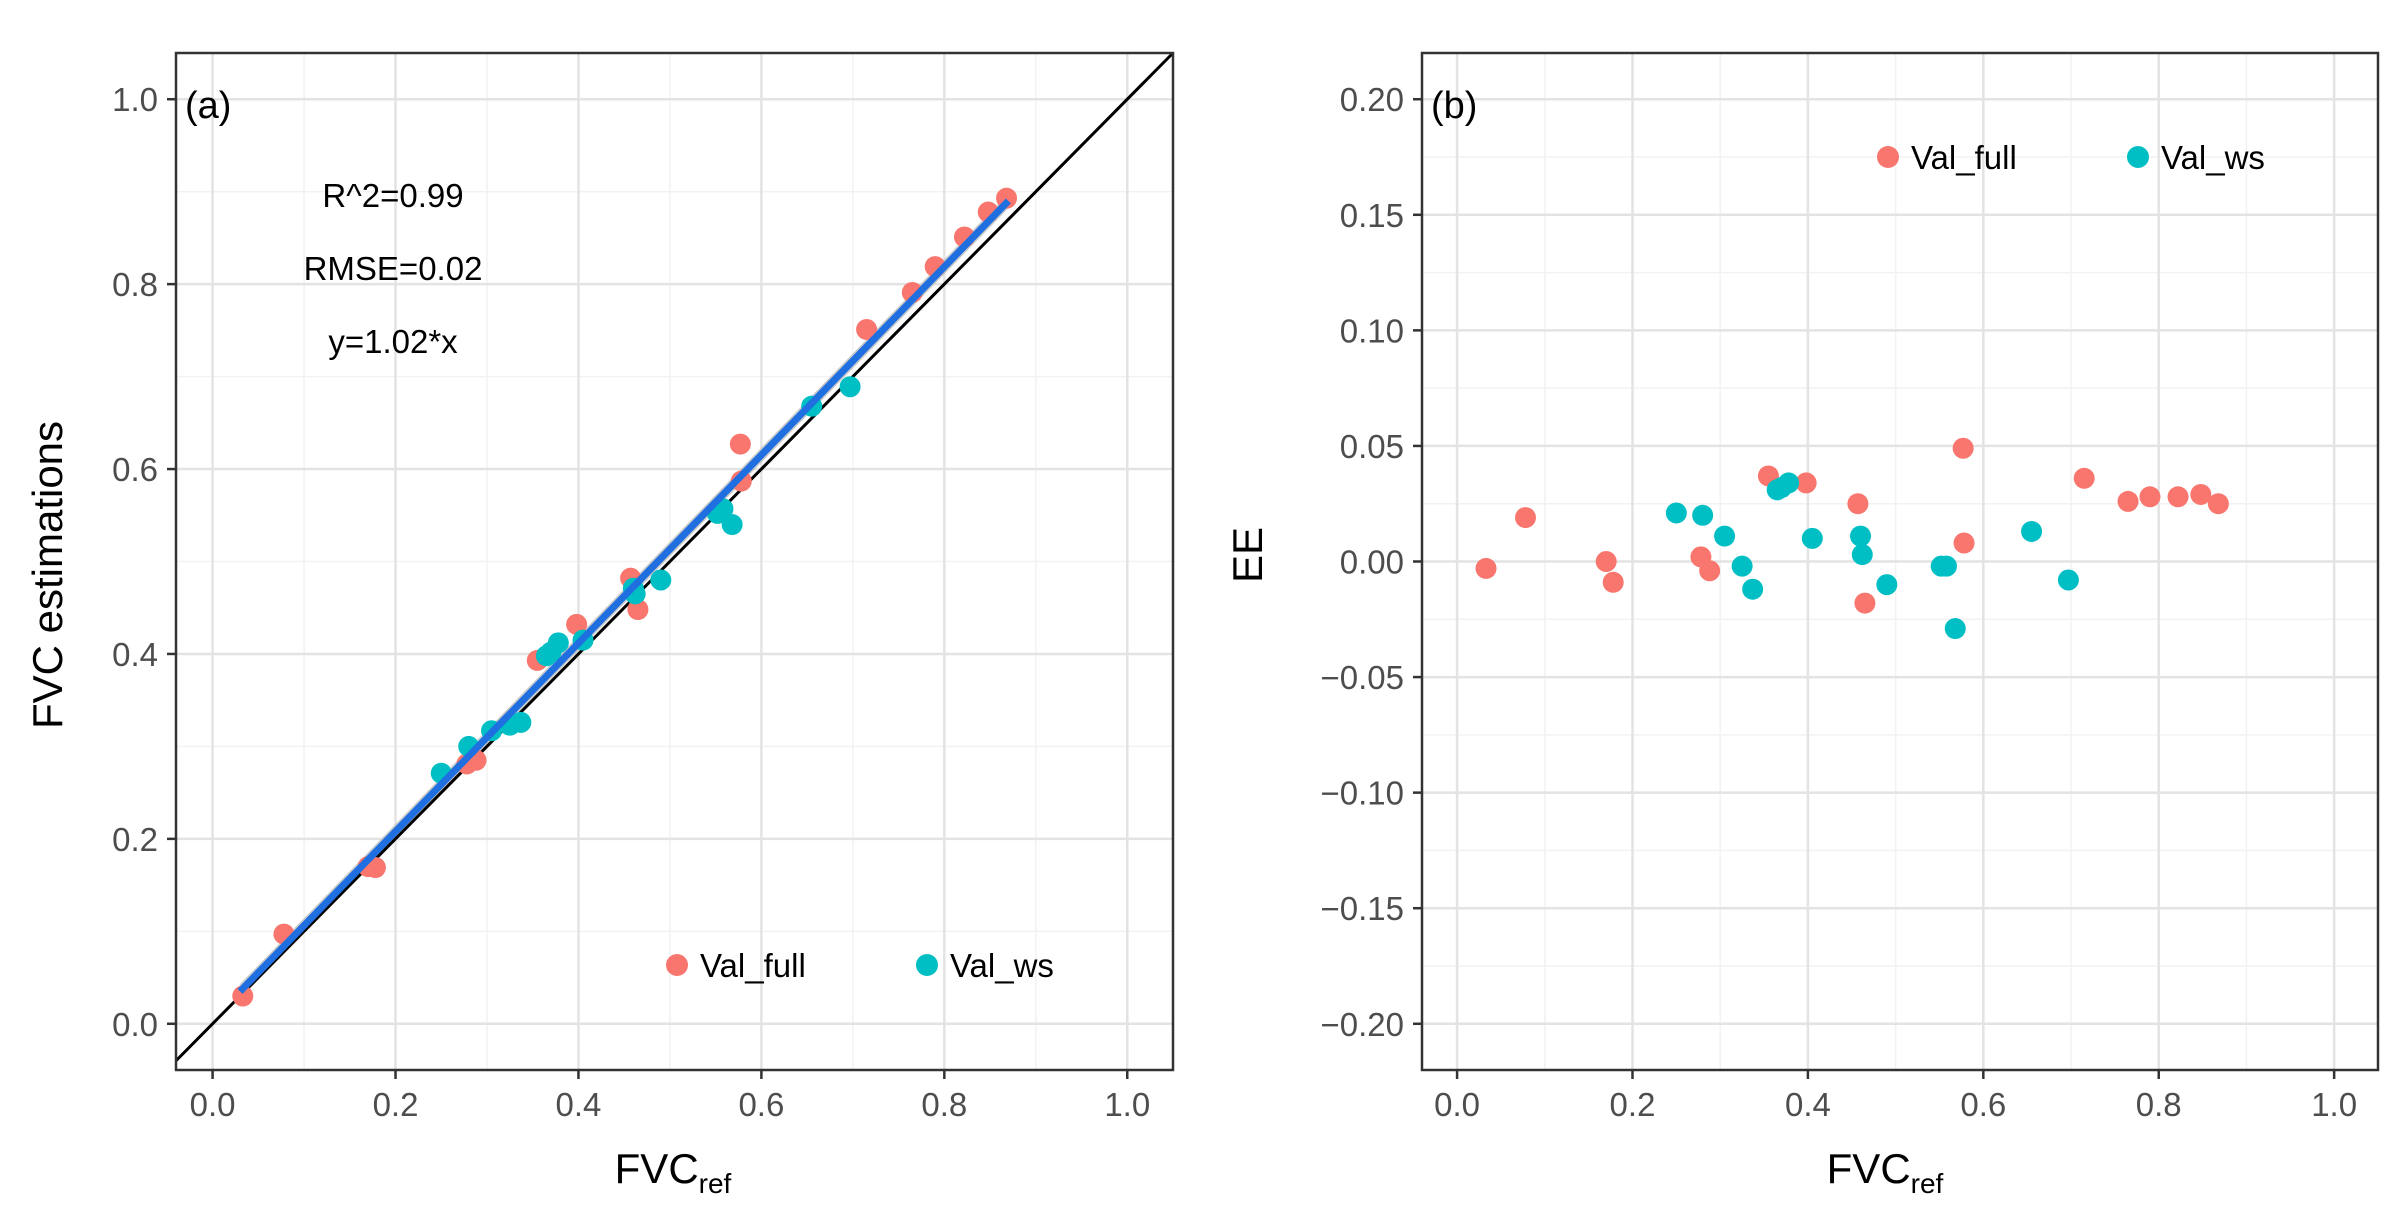  I want to click on legend-b-val-ws-key, so click(2138, 157).